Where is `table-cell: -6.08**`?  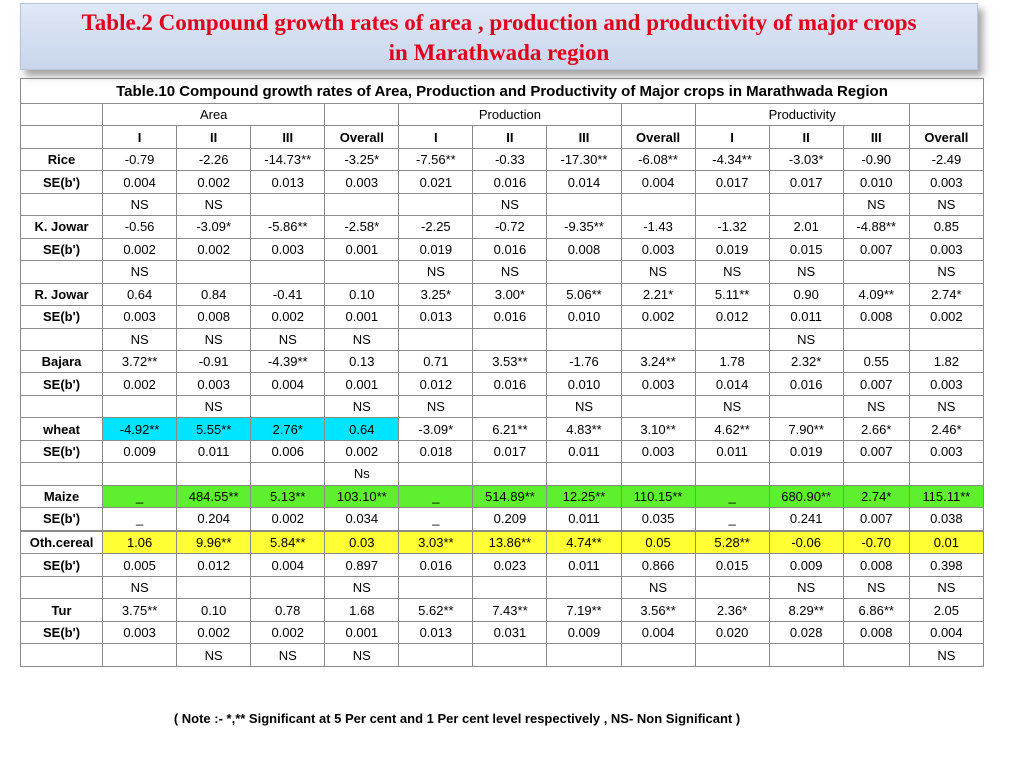 table-cell: -6.08** is located at coordinates (658, 159).